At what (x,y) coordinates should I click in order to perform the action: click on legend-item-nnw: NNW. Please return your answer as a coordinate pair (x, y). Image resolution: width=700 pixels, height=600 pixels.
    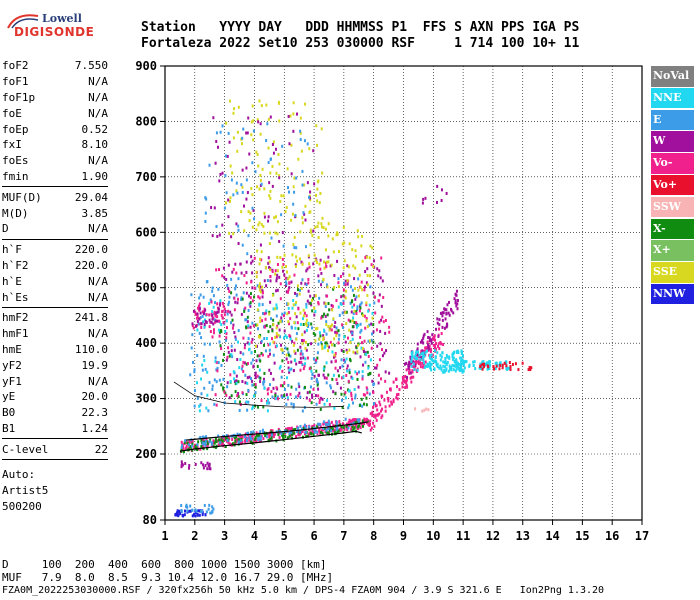
    Looking at the image, I should click on (672, 294).